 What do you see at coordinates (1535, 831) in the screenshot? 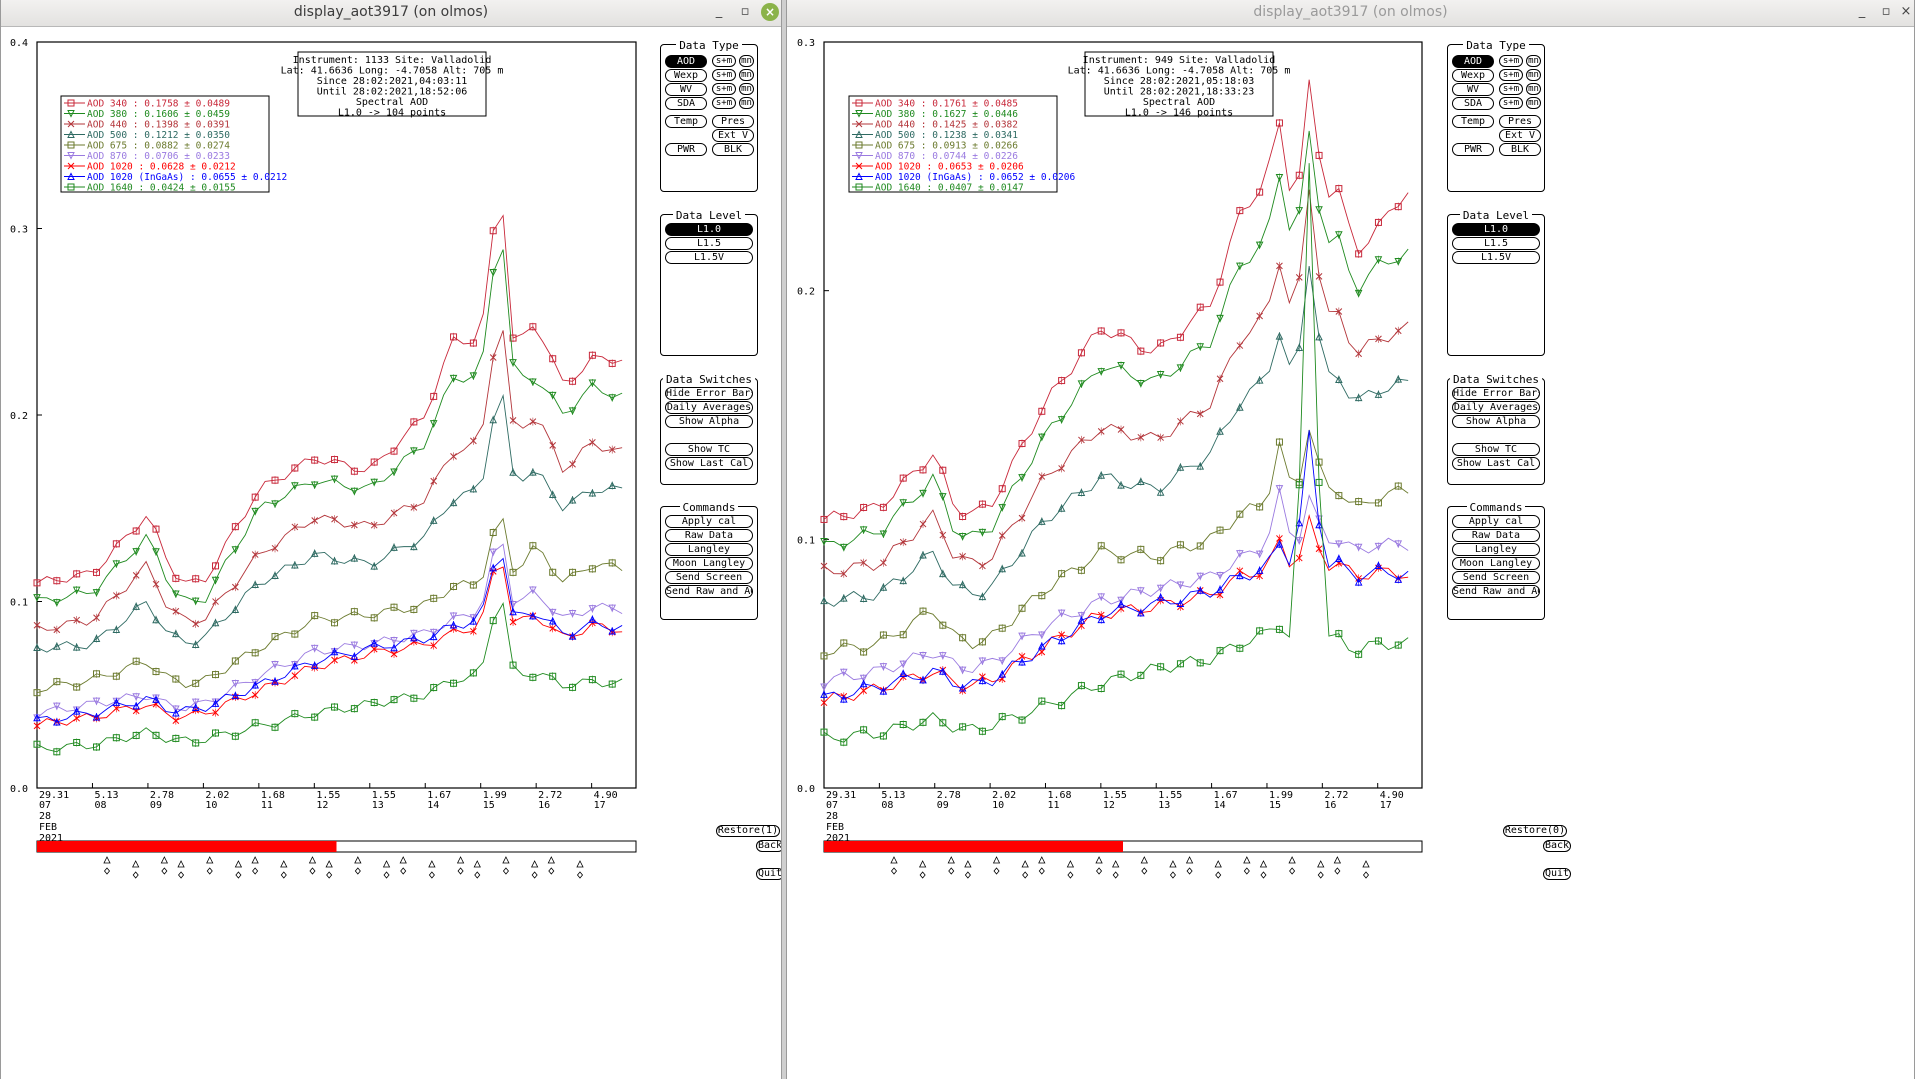
I see `restore-button: Restore(0)` at bounding box center [1535, 831].